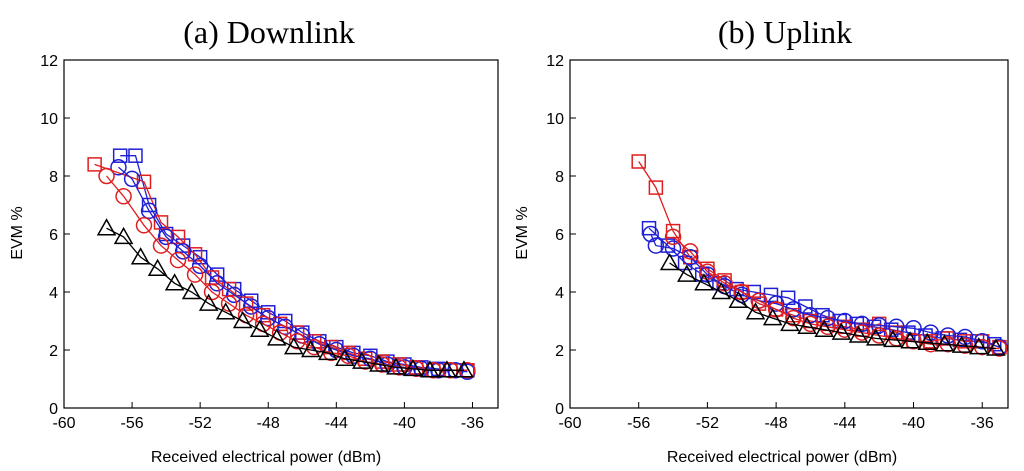  What do you see at coordinates (982, 423) in the screenshot?
I see `x-tick-label: -36` at bounding box center [982, 423].